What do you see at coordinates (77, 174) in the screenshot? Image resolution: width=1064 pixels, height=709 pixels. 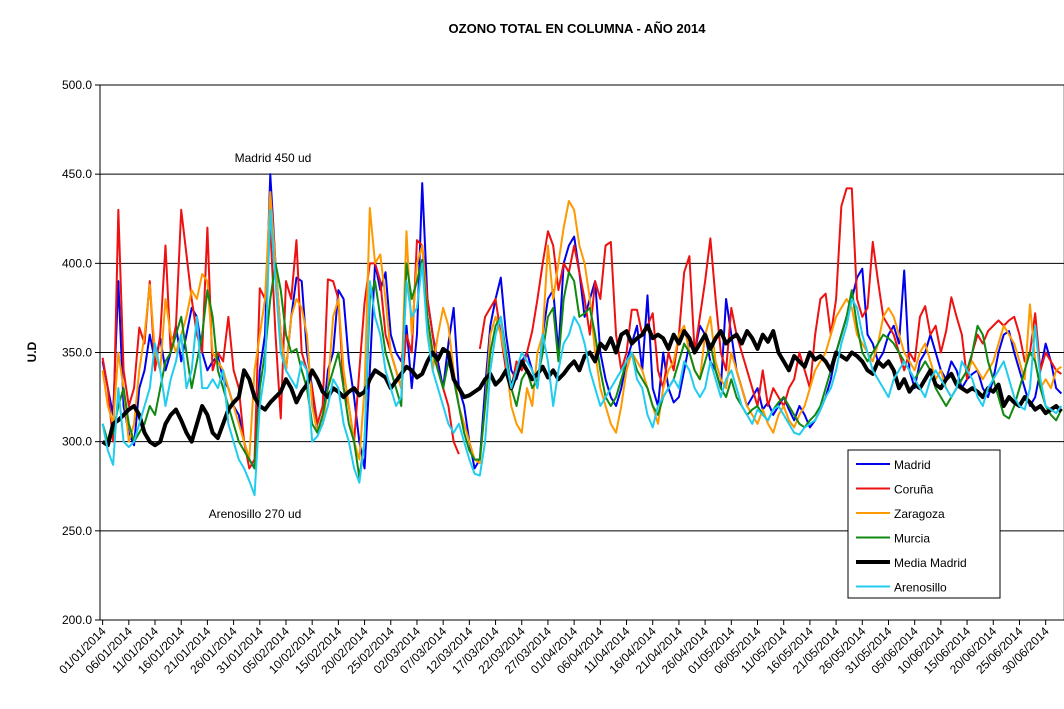 I see `y-tick-label: 450.0` at bounding box center [77, 174].